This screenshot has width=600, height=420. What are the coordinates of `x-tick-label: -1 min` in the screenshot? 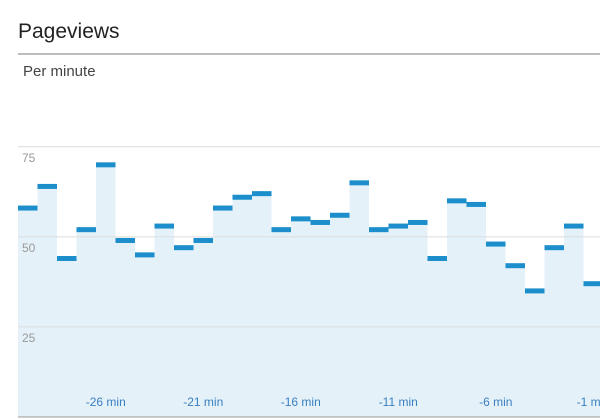 It's located at (588, 402).